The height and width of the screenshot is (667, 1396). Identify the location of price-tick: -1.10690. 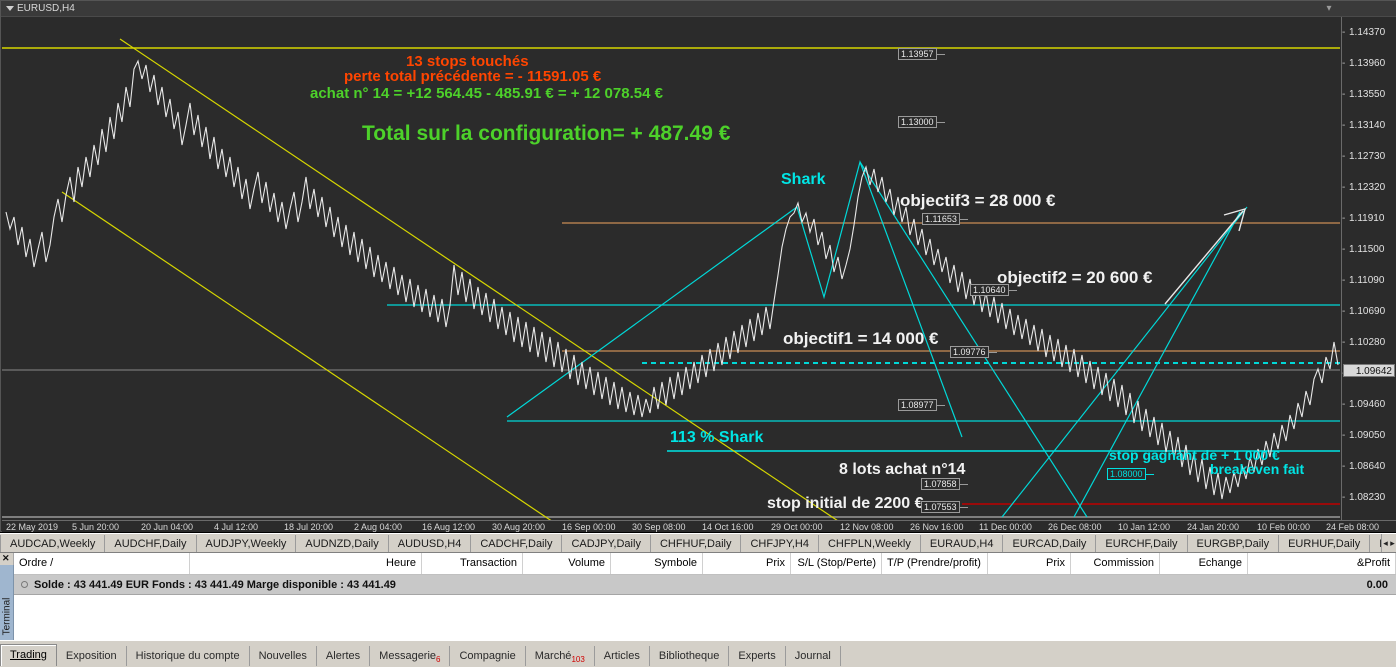
(1369, 312).